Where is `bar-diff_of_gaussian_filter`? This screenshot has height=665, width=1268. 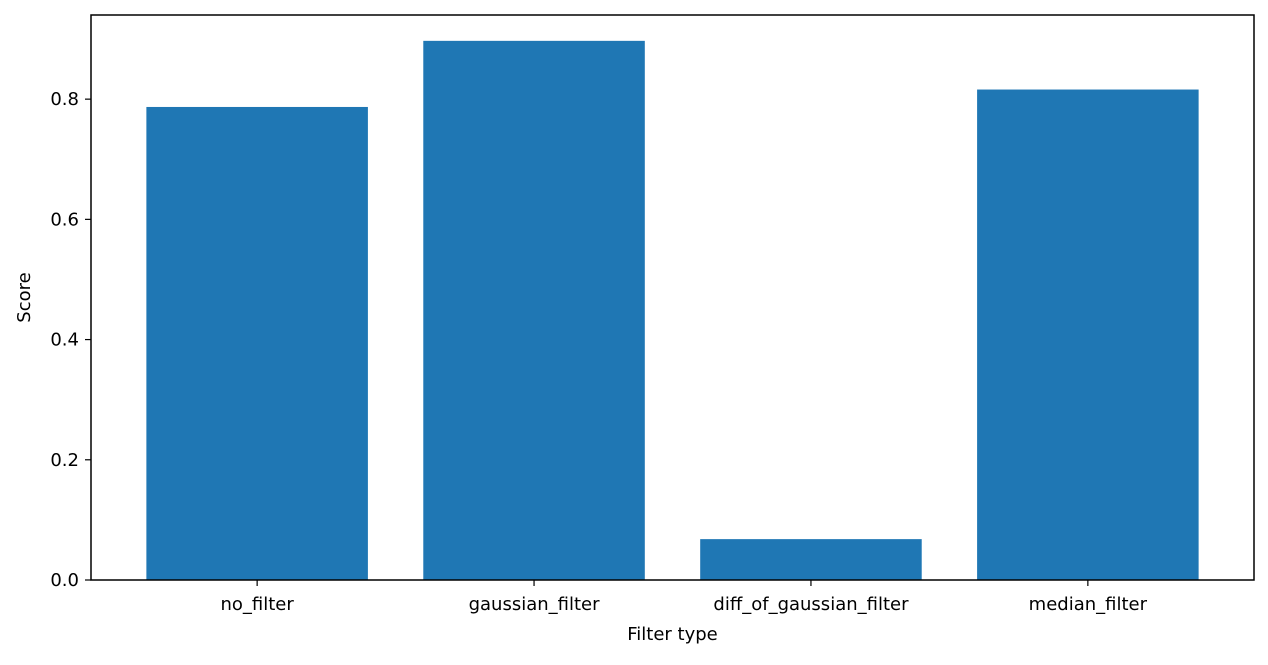 bar-diff_of_gaussian_filter is located at coordinates (811, 559).